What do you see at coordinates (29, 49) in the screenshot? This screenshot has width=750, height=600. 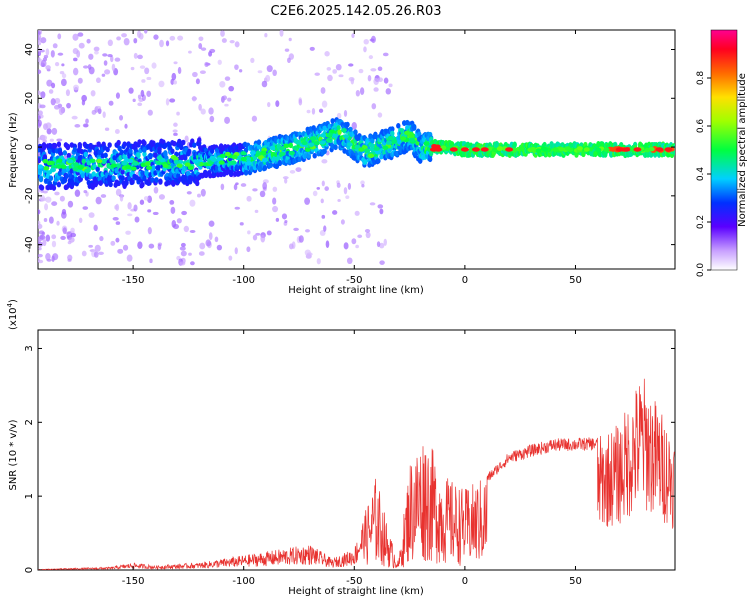 I see `y-tick-label: 40` at bounding box center [29, 49].